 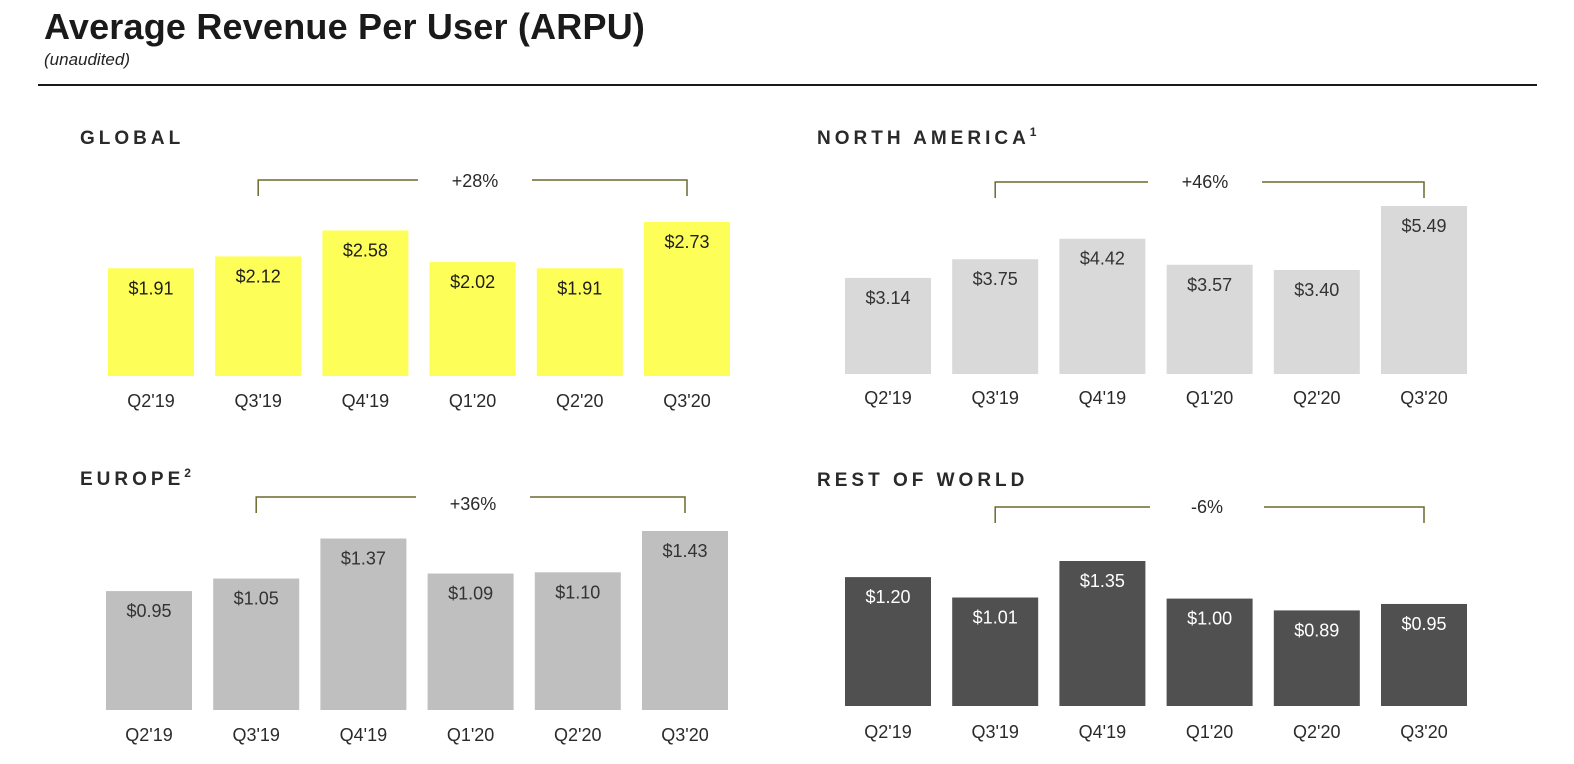 What do you see at coordinates (1209, 619) in the screenshot?
I see `data-label: $1.00` at bounding box center [1209, 619].